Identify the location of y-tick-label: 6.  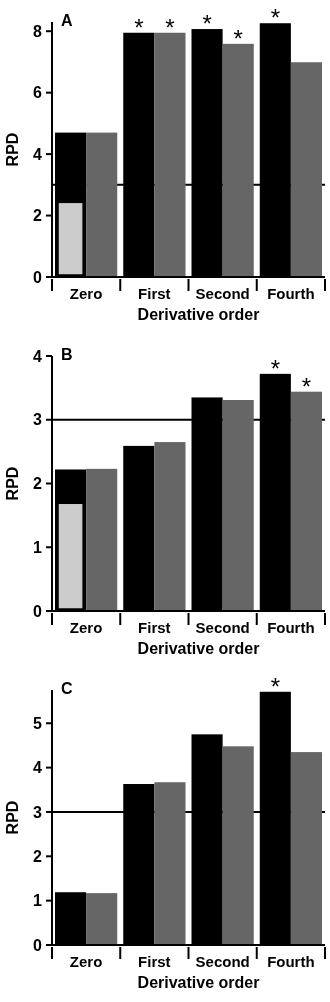
(38, 93).